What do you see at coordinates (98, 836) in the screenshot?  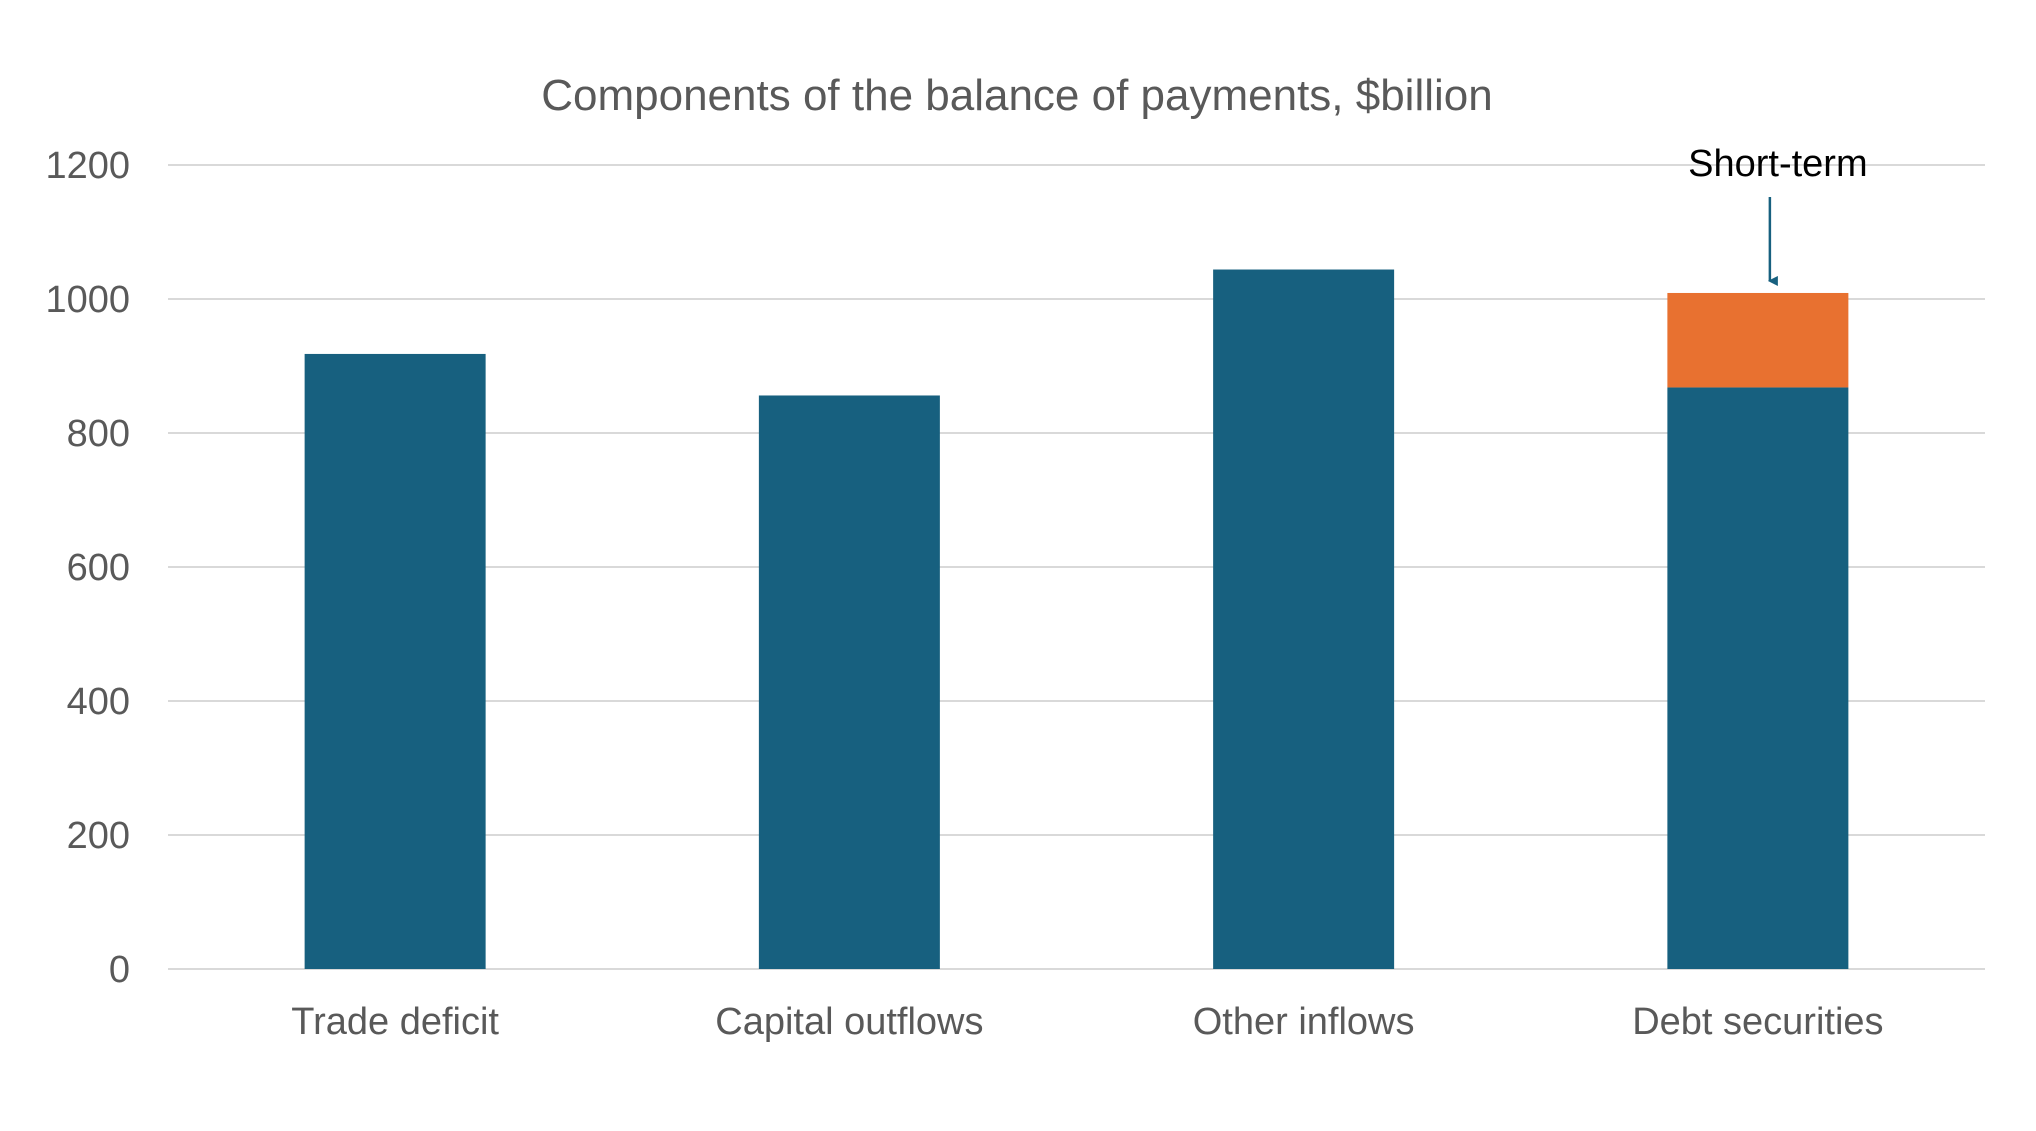 I see `y-tick-label: 200` at bounding box center [98, 836].